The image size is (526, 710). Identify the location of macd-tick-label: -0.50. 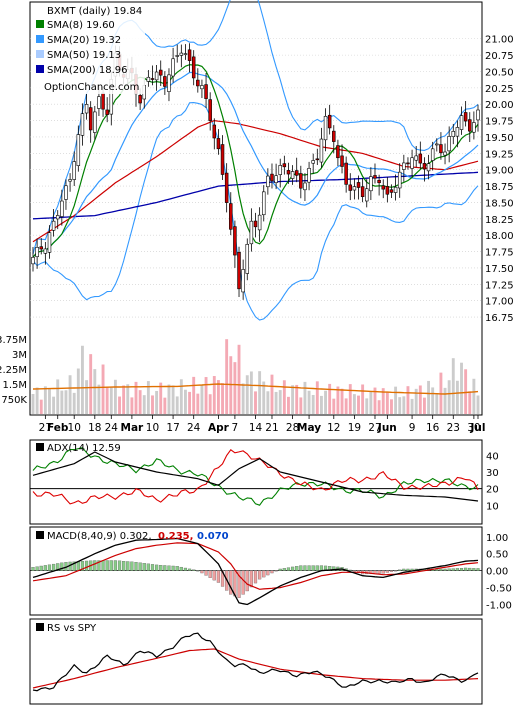
(499, 589).